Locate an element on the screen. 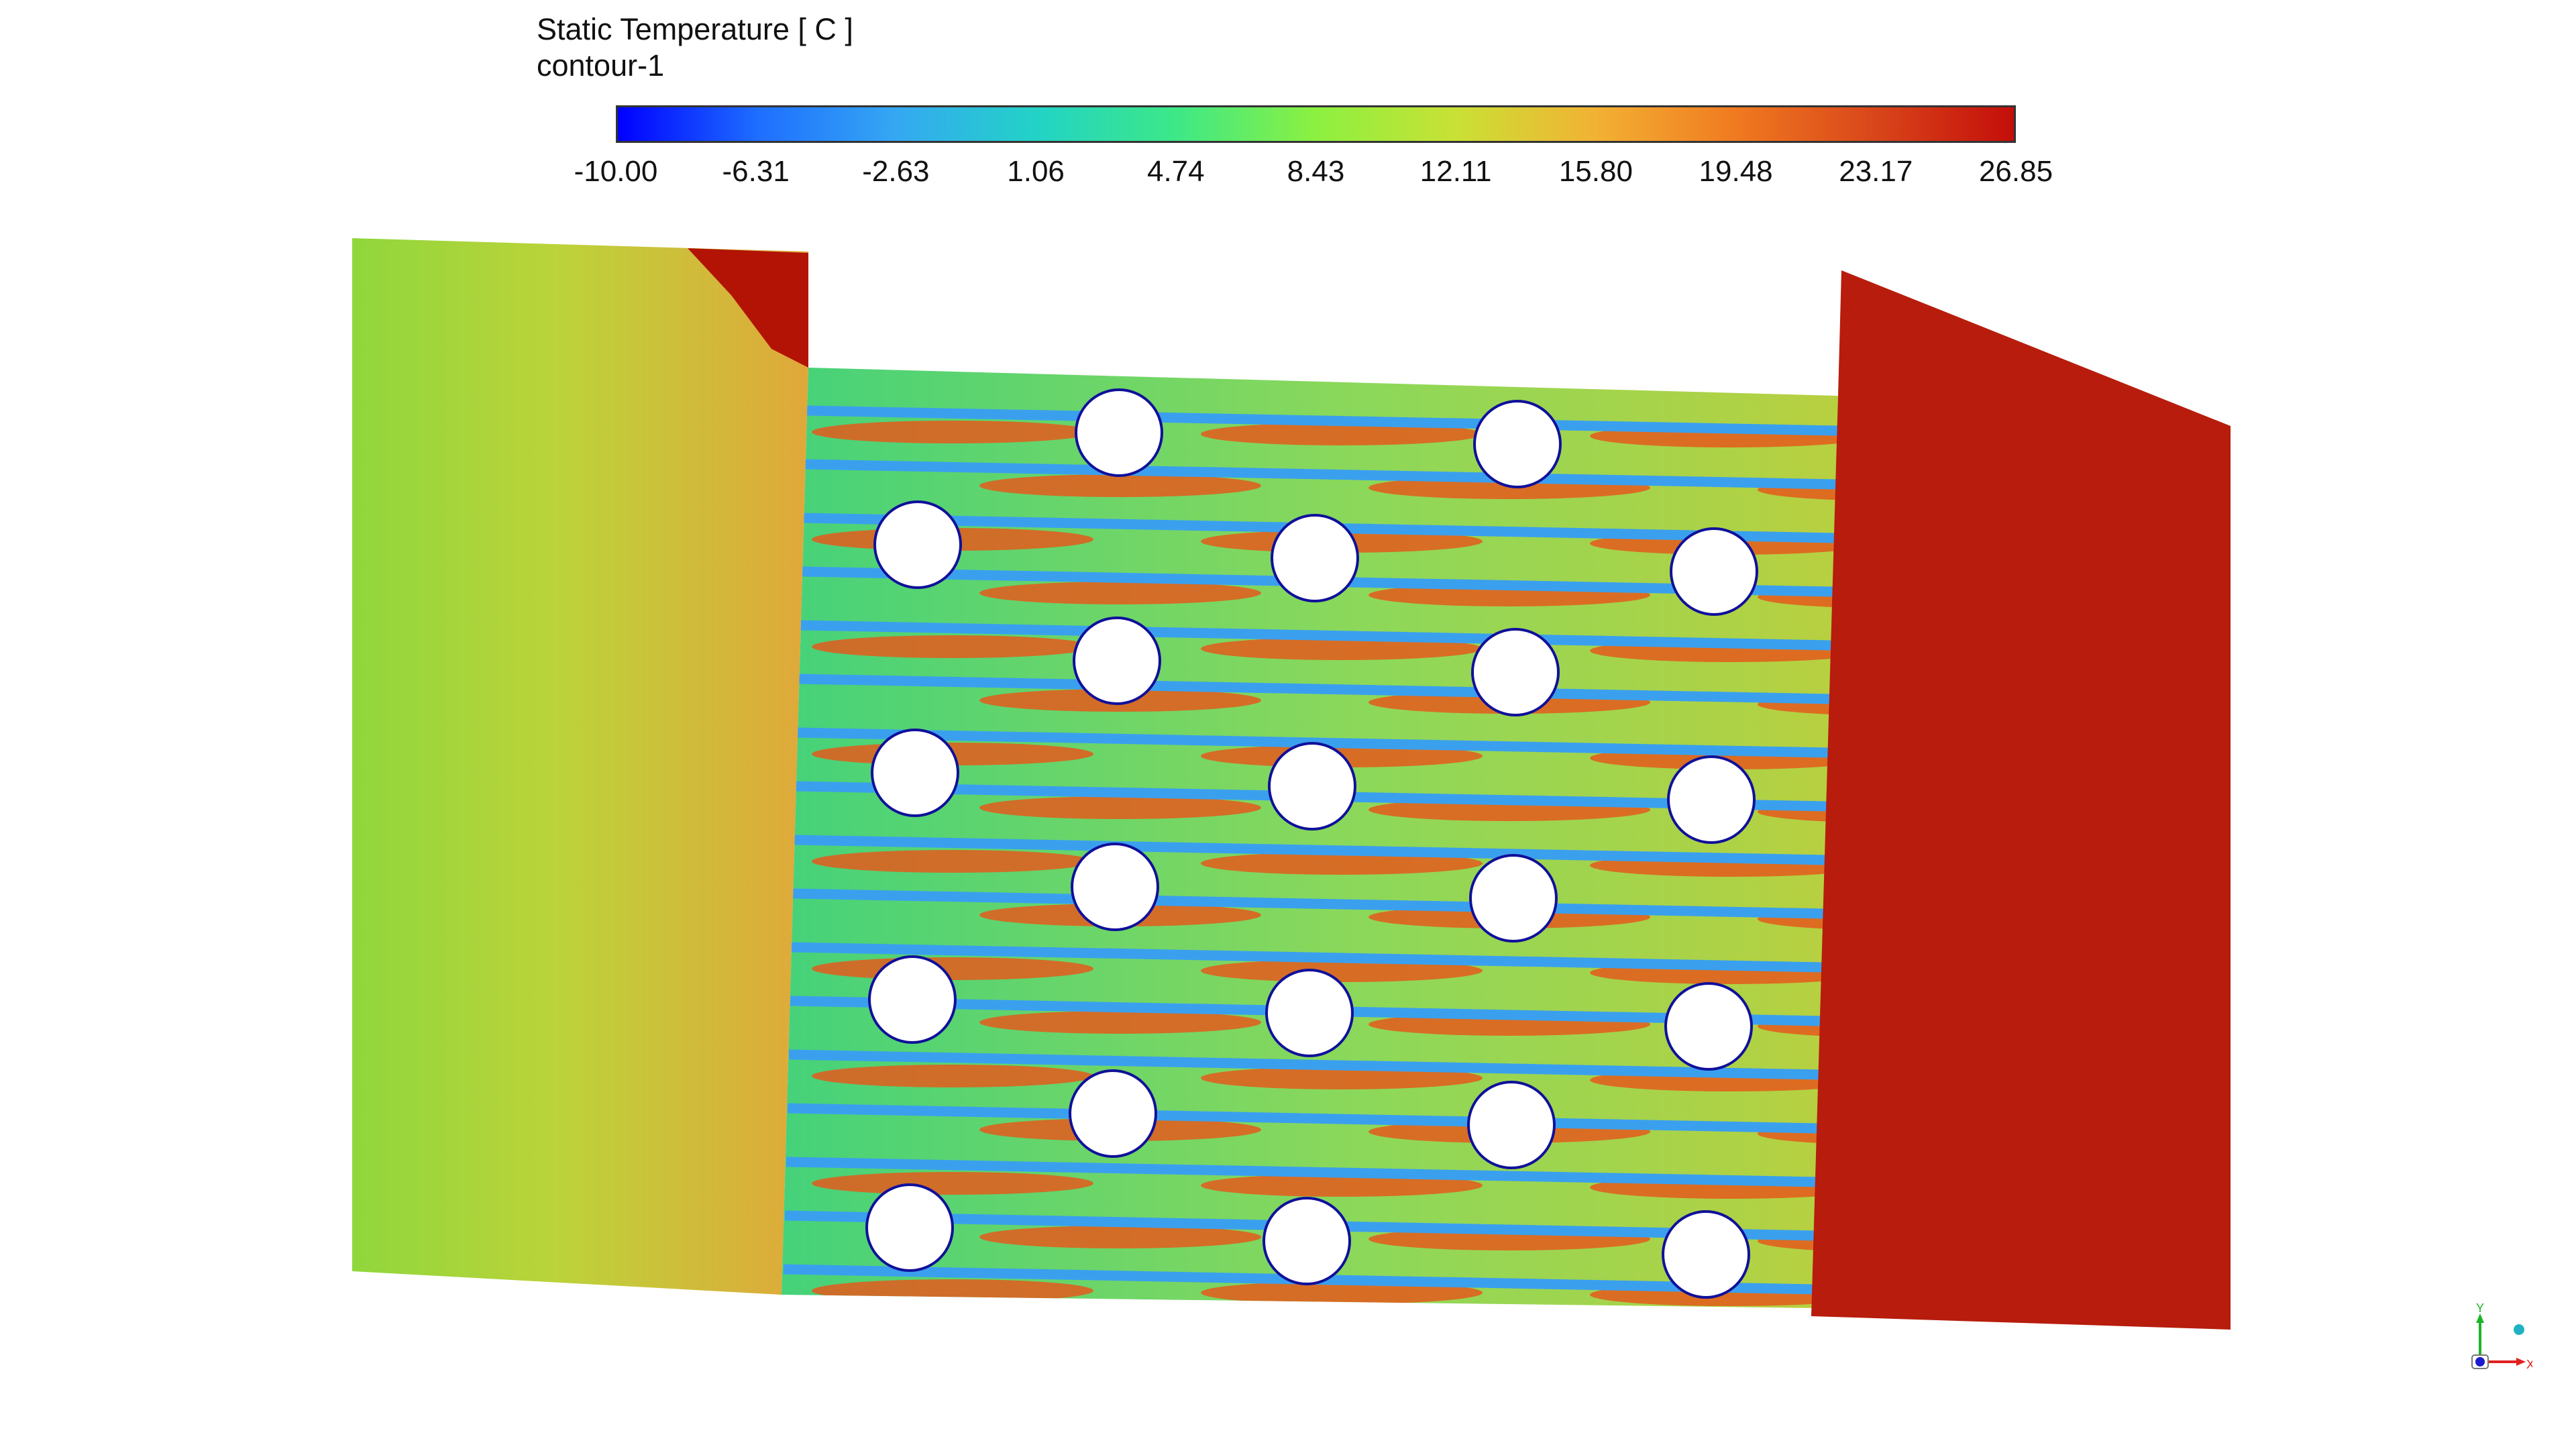 Image resolution: width=2576 pixels, height=1449 pixels. axis-triad: Y X is located at coordinates (2493, 1341).